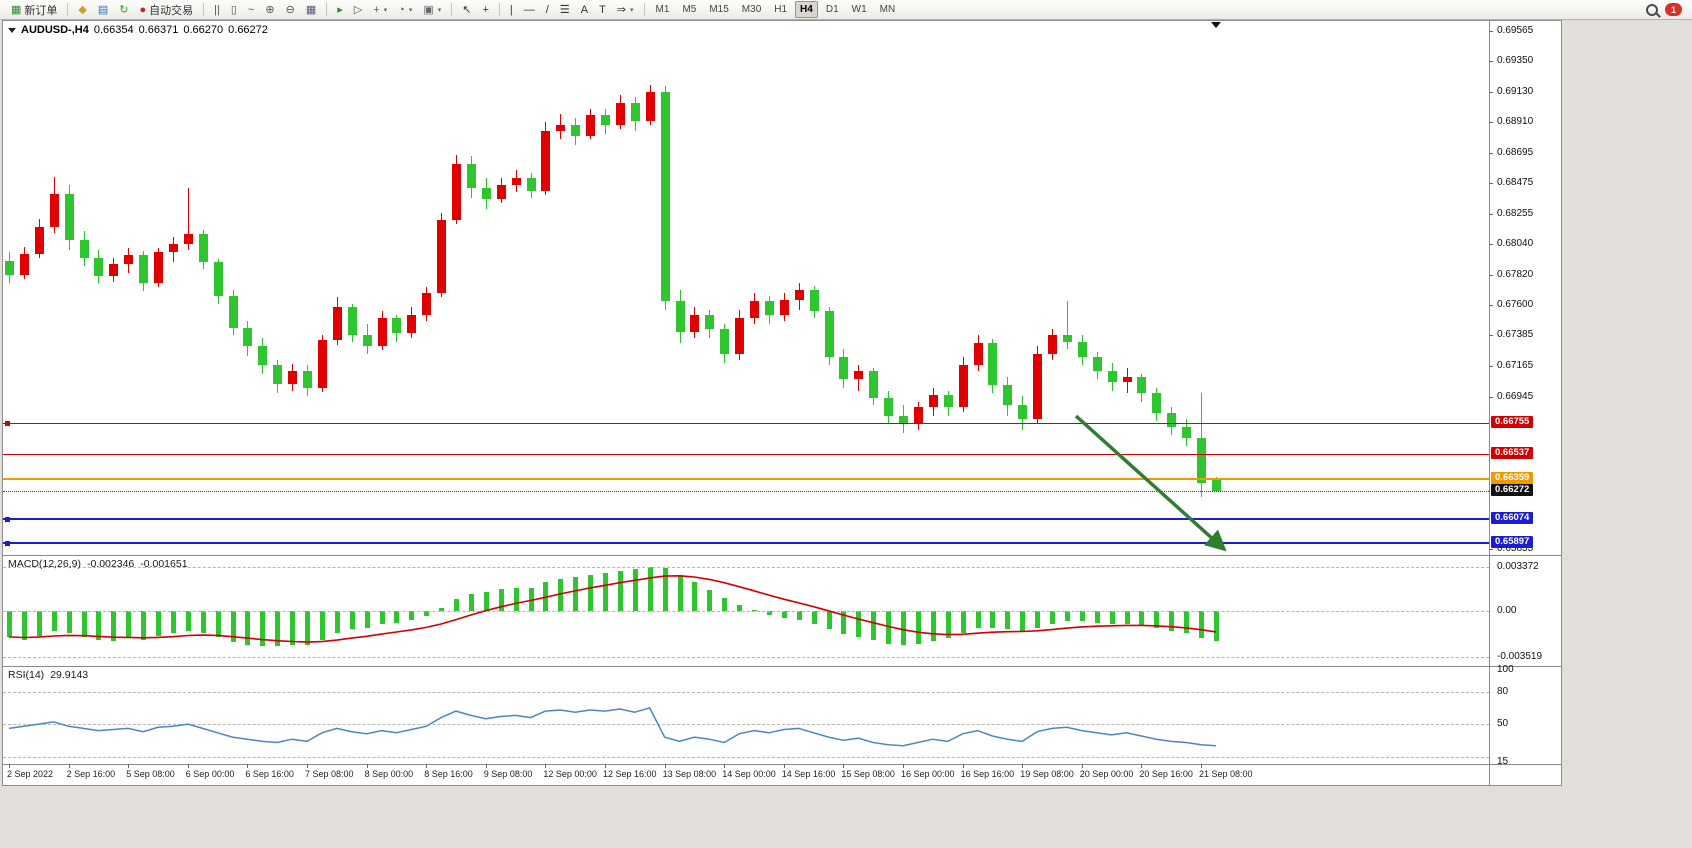 The image size is (1692, 848). I want to click on autoscroll-button: ▸, so click(340, 10).